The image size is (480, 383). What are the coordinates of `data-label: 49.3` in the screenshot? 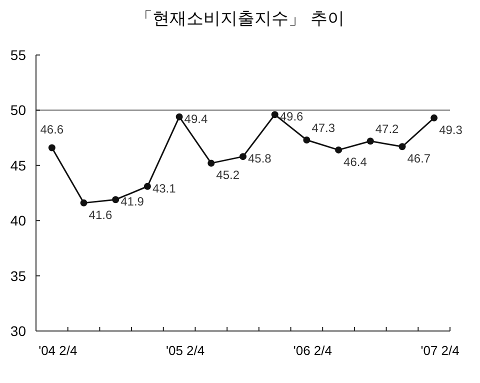 It's located at (451, 129).